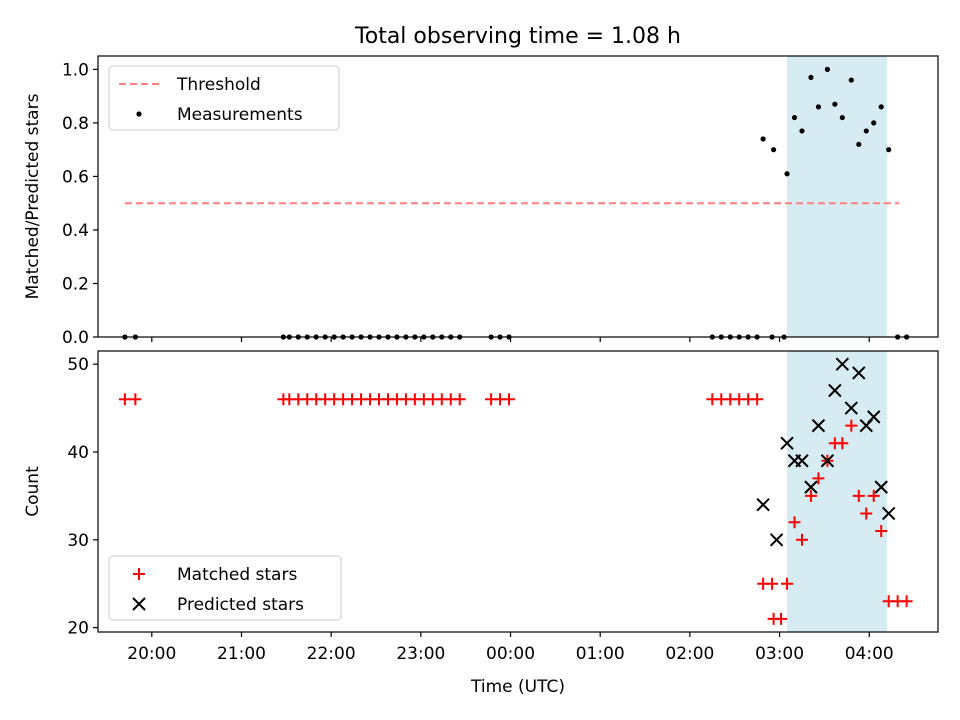  I want to click on legend-measurement-swatch, so click(139, 114).